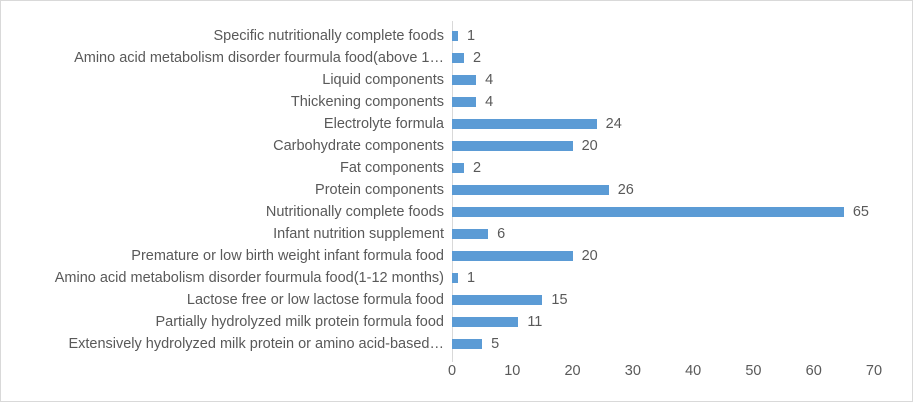 This screenshot has width=913, height=402. Describe the element at coordinates (682, 190) in the screenshot. I see `bar-track: 26` at that location.